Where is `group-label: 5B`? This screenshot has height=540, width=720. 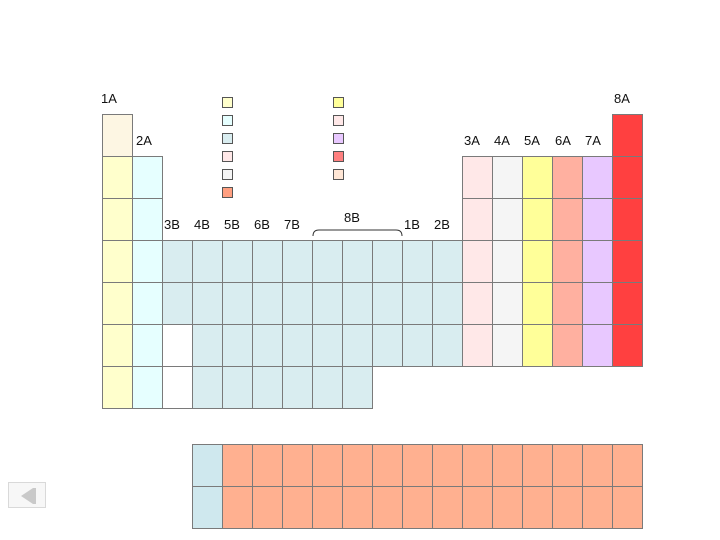 group-label: 5B is located at coordinates (232, 224).